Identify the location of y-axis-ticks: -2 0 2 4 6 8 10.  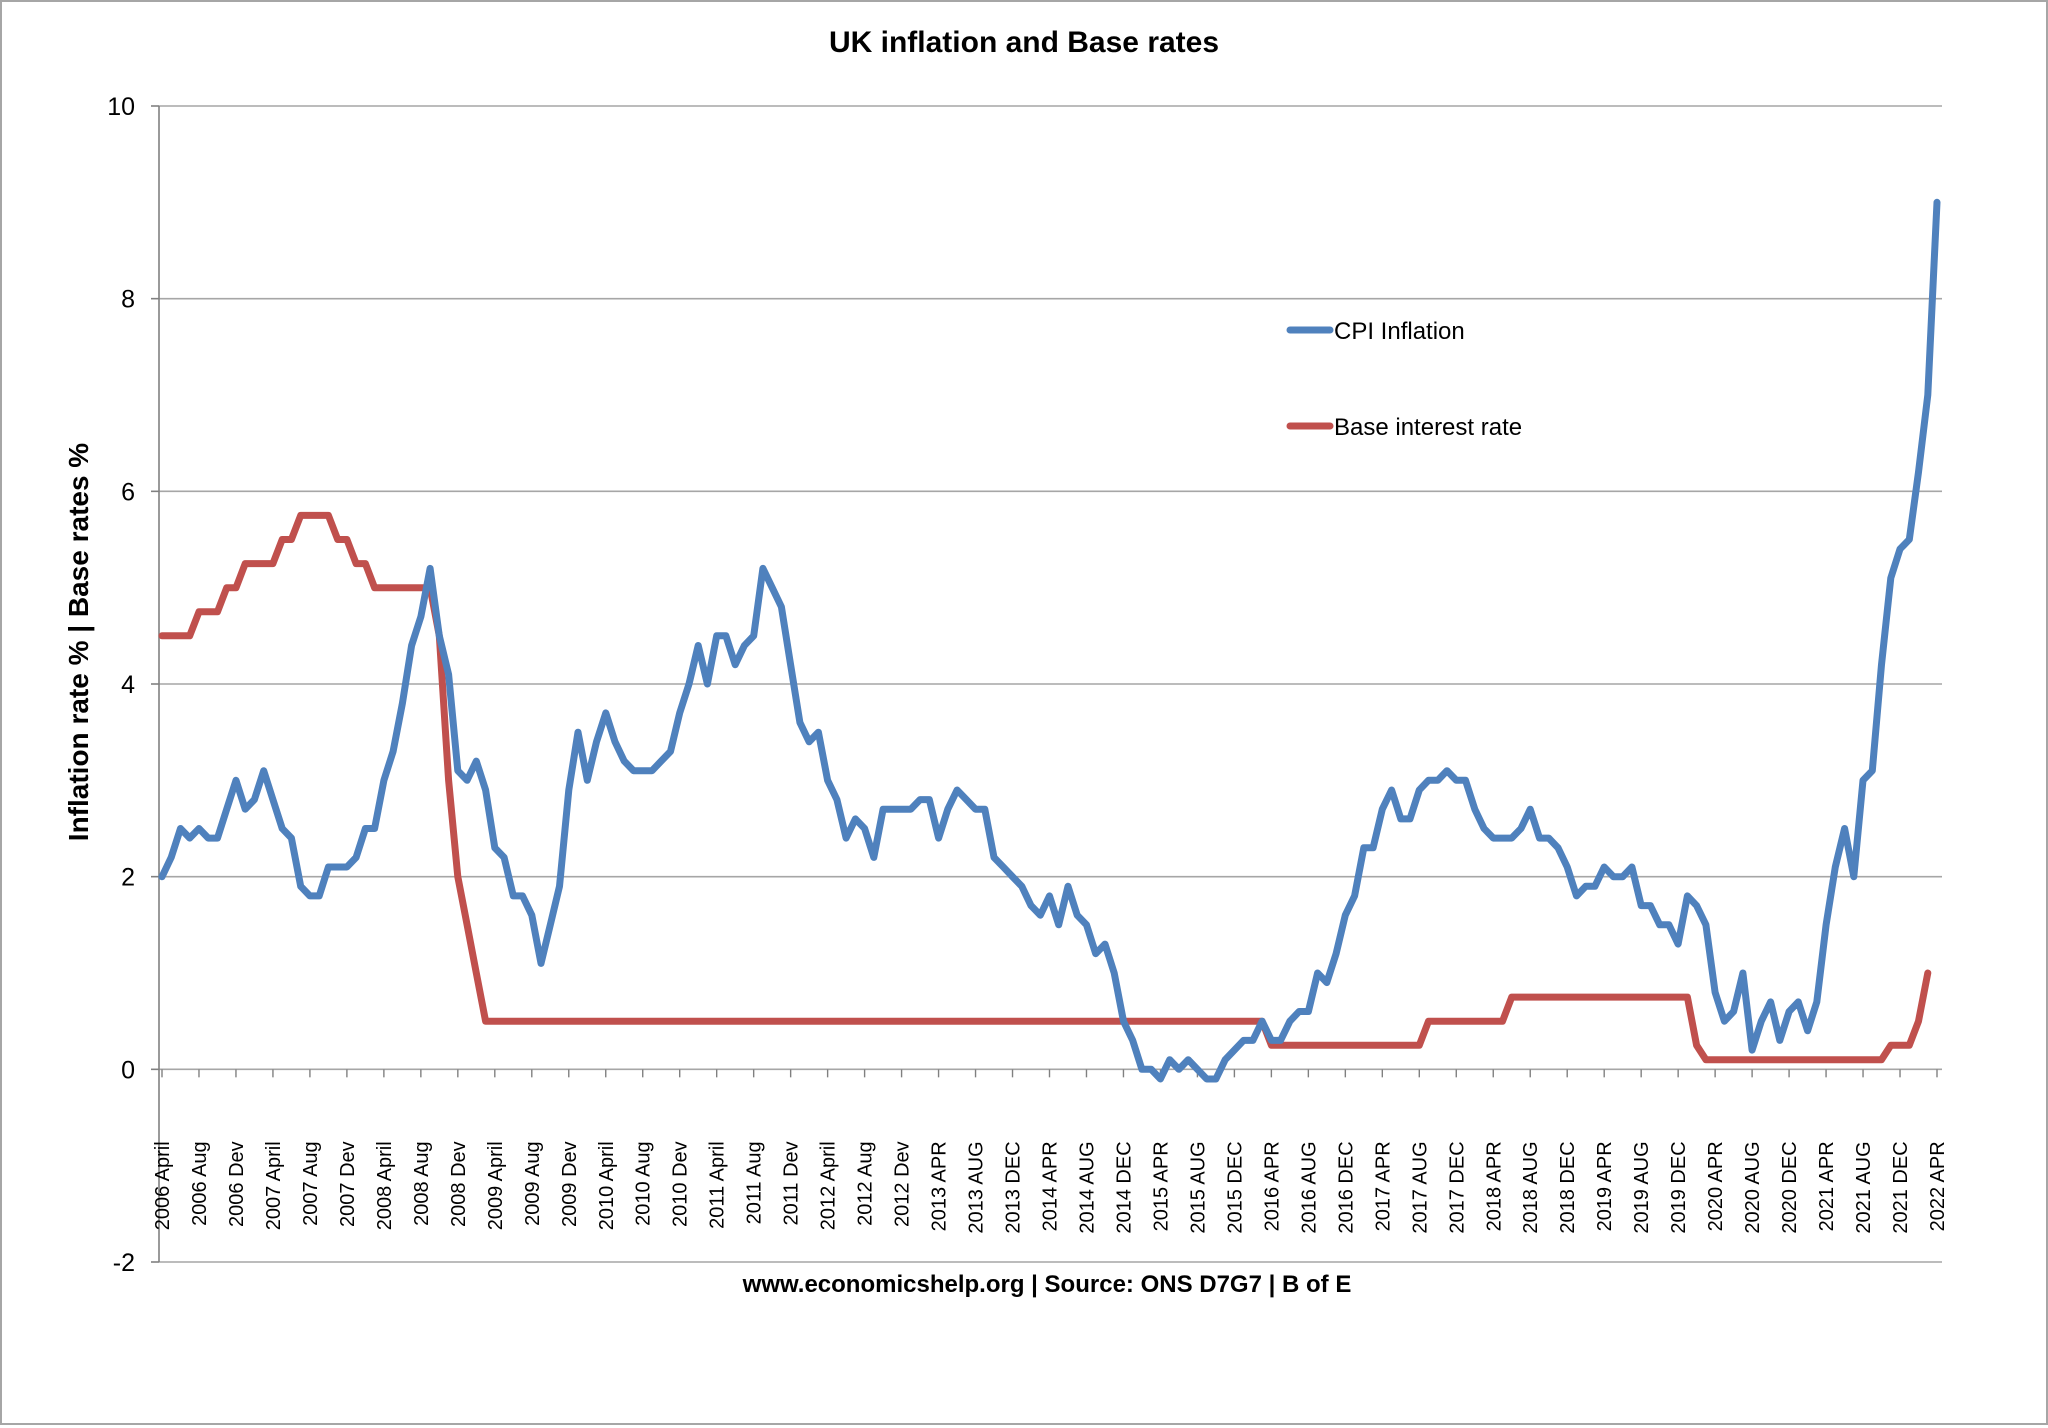
(133, 685).